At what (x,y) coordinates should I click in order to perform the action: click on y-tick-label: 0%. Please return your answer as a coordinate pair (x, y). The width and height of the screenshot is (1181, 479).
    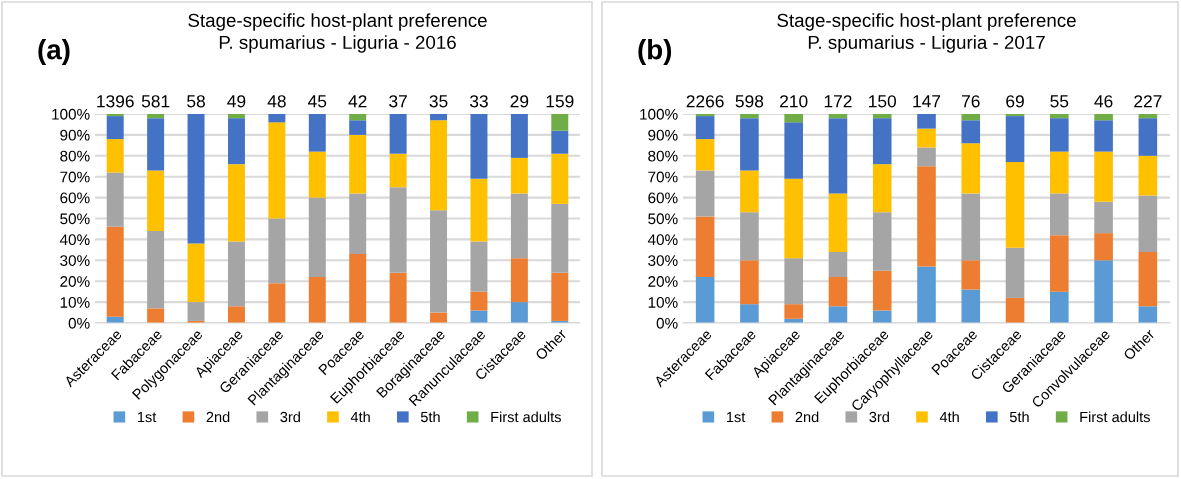
    Looking at the image, I should click on (79, 323).